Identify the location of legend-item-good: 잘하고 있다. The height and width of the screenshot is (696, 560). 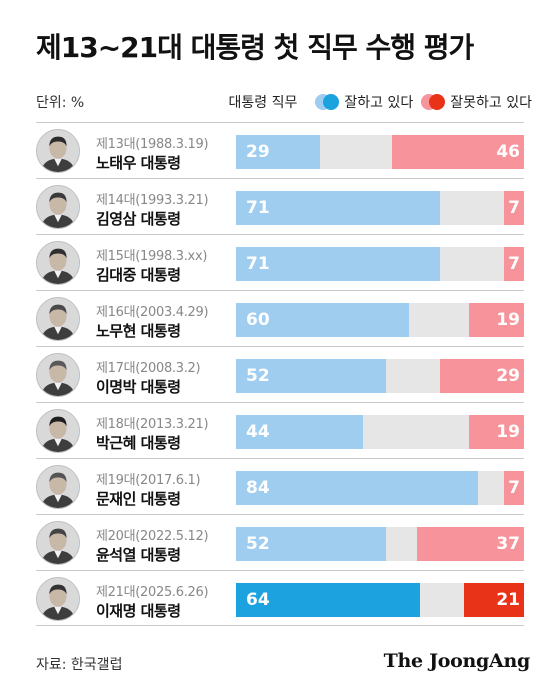
(364, 102).